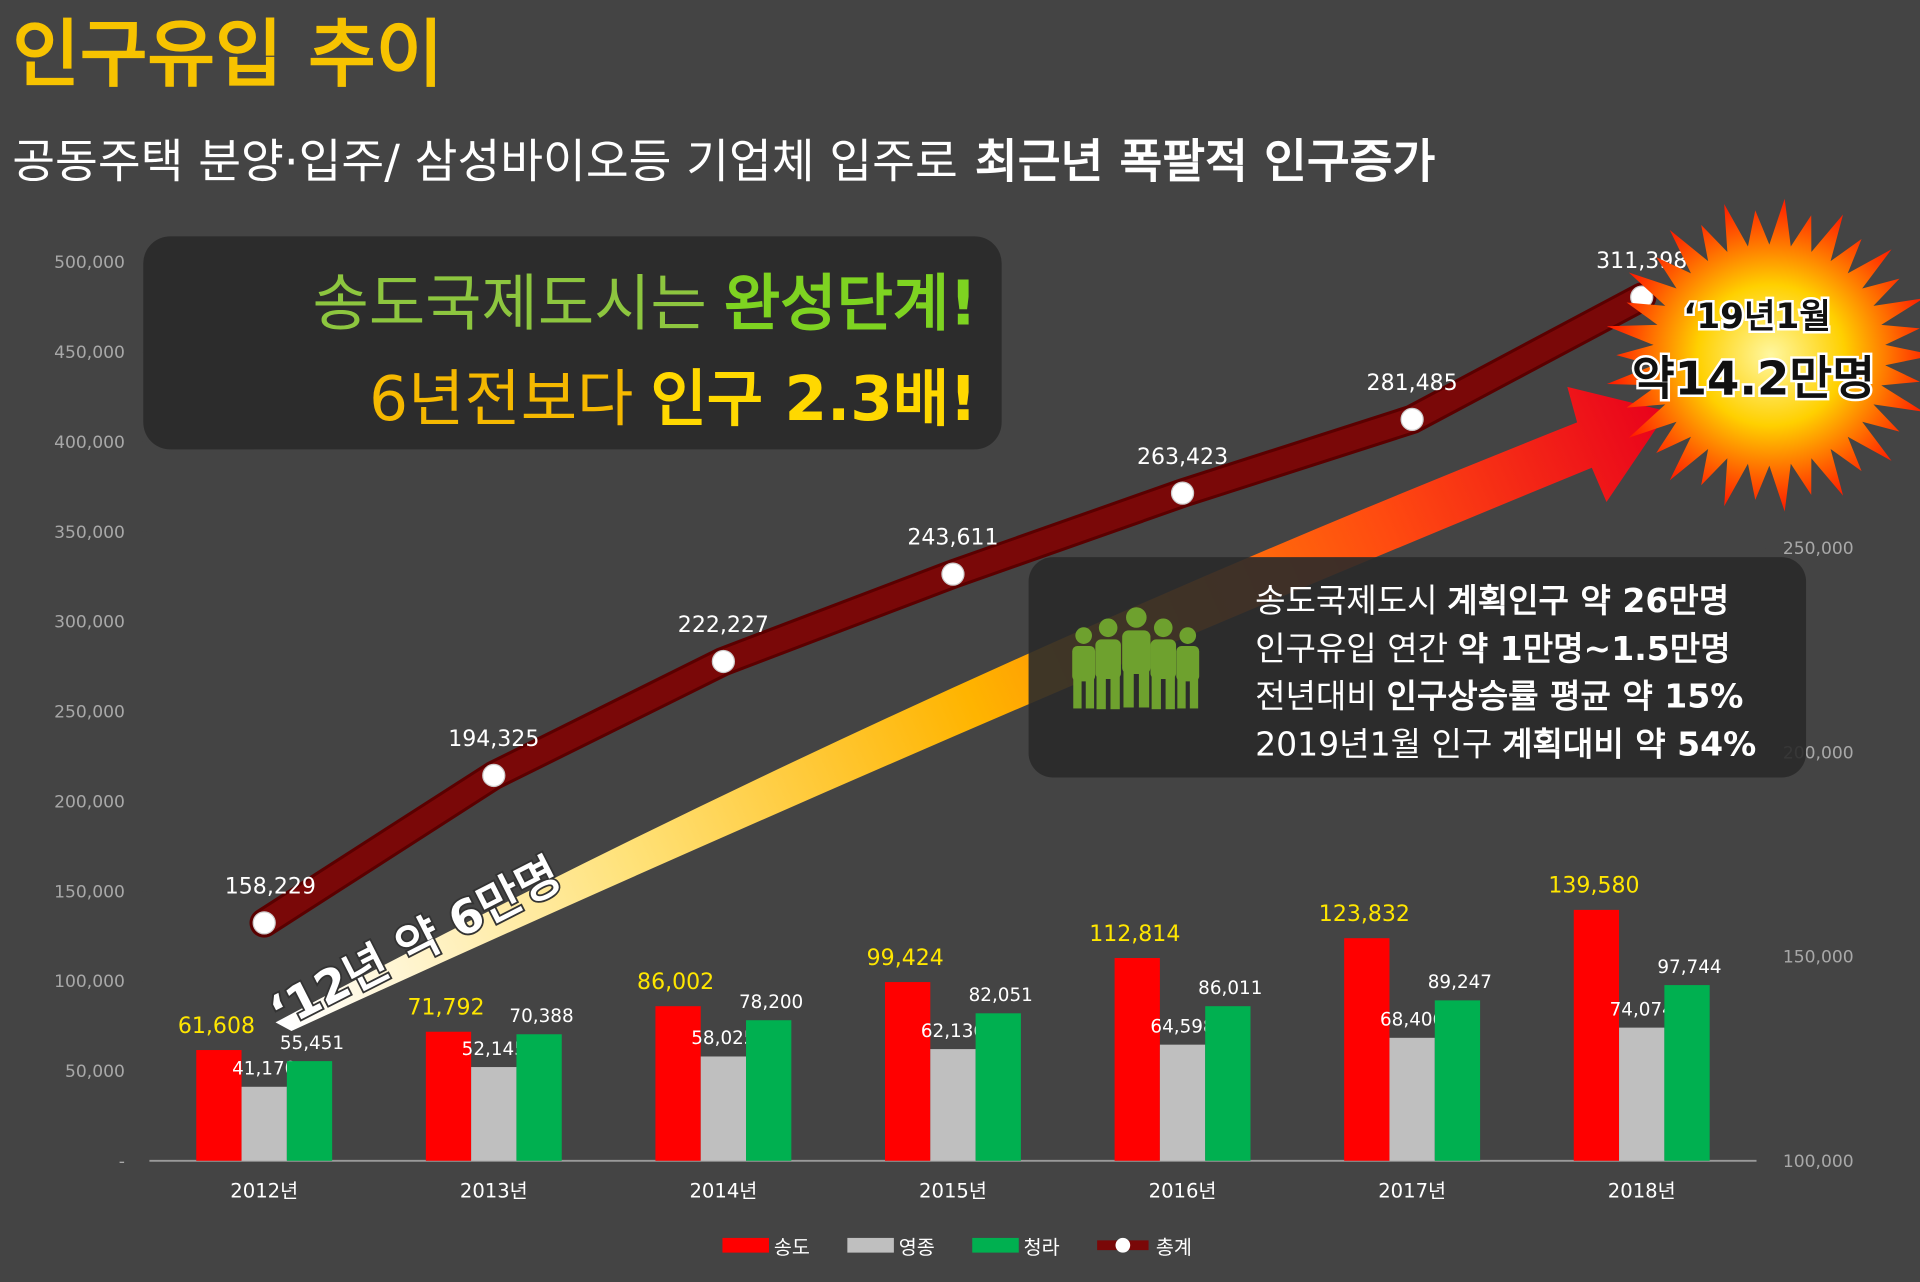 The height and width of the screenshot is (1282, 1920). I want to click on info-text: 송도국제도시, so click(1346, 600).